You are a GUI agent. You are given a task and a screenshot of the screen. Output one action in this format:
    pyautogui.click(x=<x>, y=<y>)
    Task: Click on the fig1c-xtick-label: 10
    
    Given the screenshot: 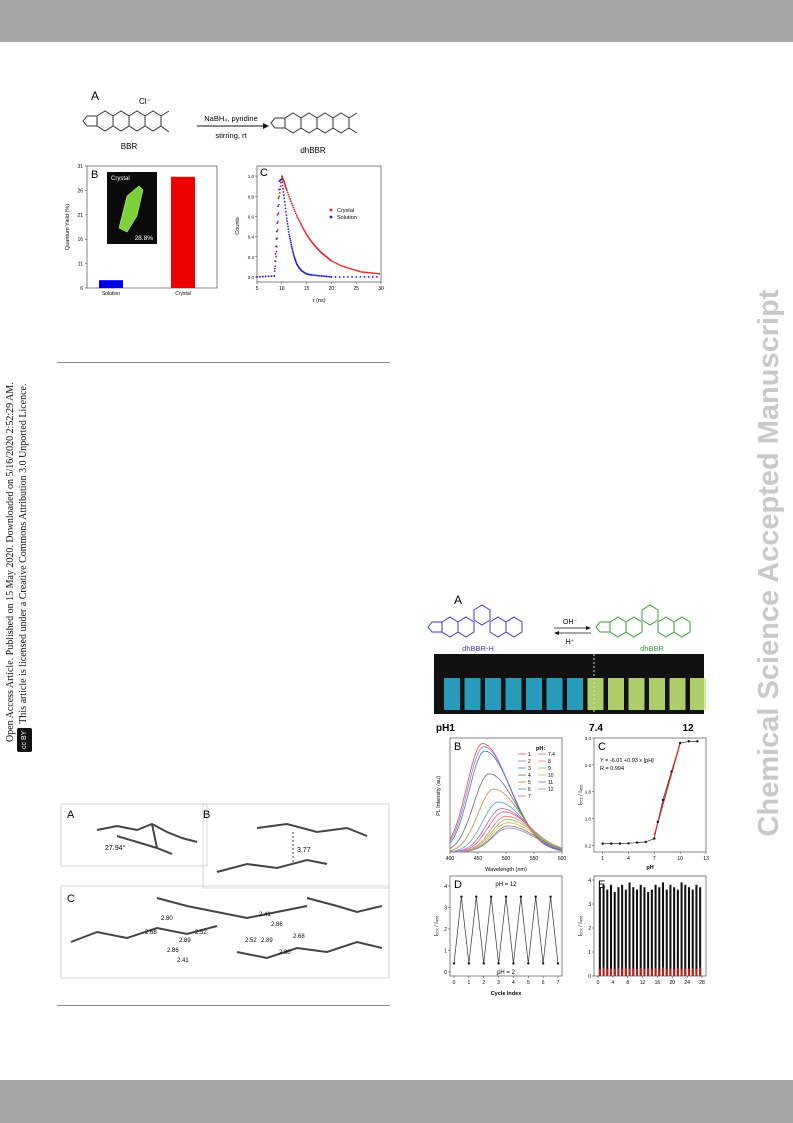 What is the action you would take?
    pyautogui.click(x=282, y=289)
    